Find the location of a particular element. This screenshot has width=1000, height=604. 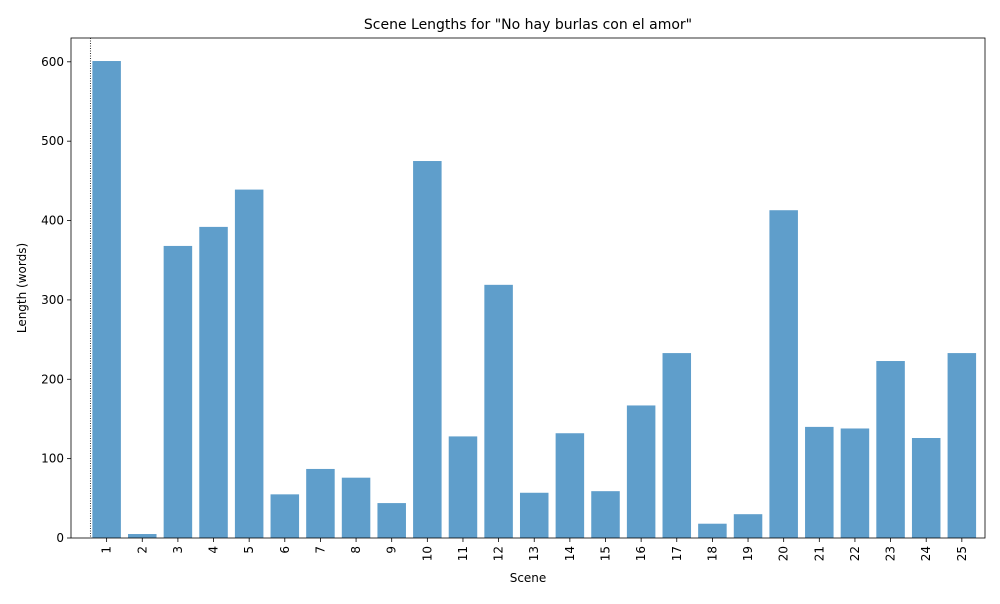

x-tick-label: 3 is located at coordinates (178, 550).